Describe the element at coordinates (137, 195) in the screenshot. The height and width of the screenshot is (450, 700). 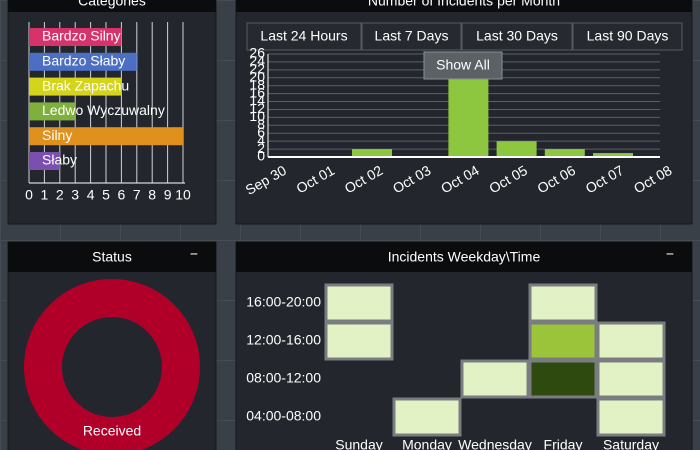
I see `x-tick-label: 7` at that location.